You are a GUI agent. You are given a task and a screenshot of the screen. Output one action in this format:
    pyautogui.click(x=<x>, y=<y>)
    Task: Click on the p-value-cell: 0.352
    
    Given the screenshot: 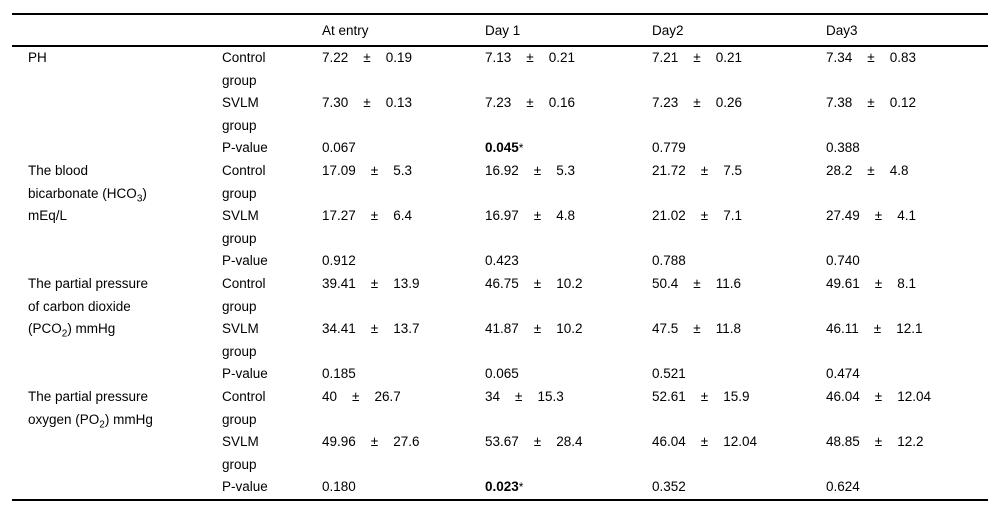 What is the action you would take?
    pyautogui.click(x=739, y=488)
    